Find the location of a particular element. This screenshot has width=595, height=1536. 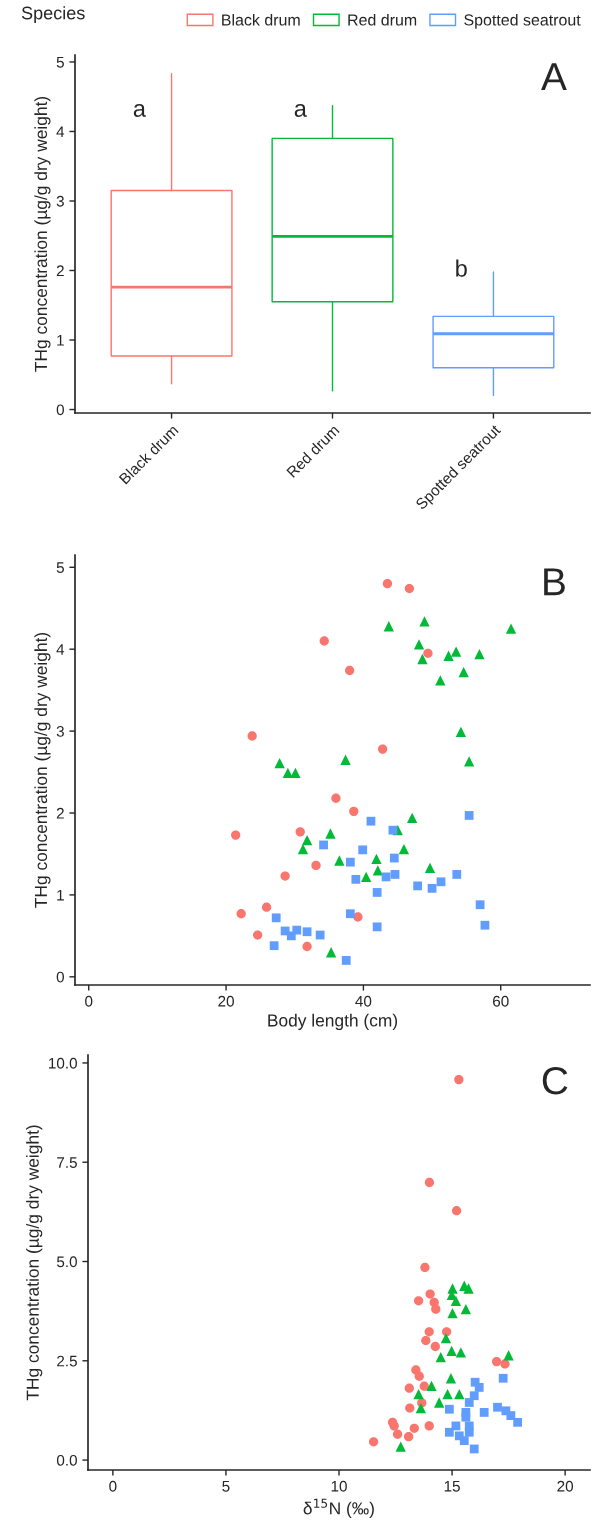

y-tick-label: 7.5 is located at coordinates (67, 1162).